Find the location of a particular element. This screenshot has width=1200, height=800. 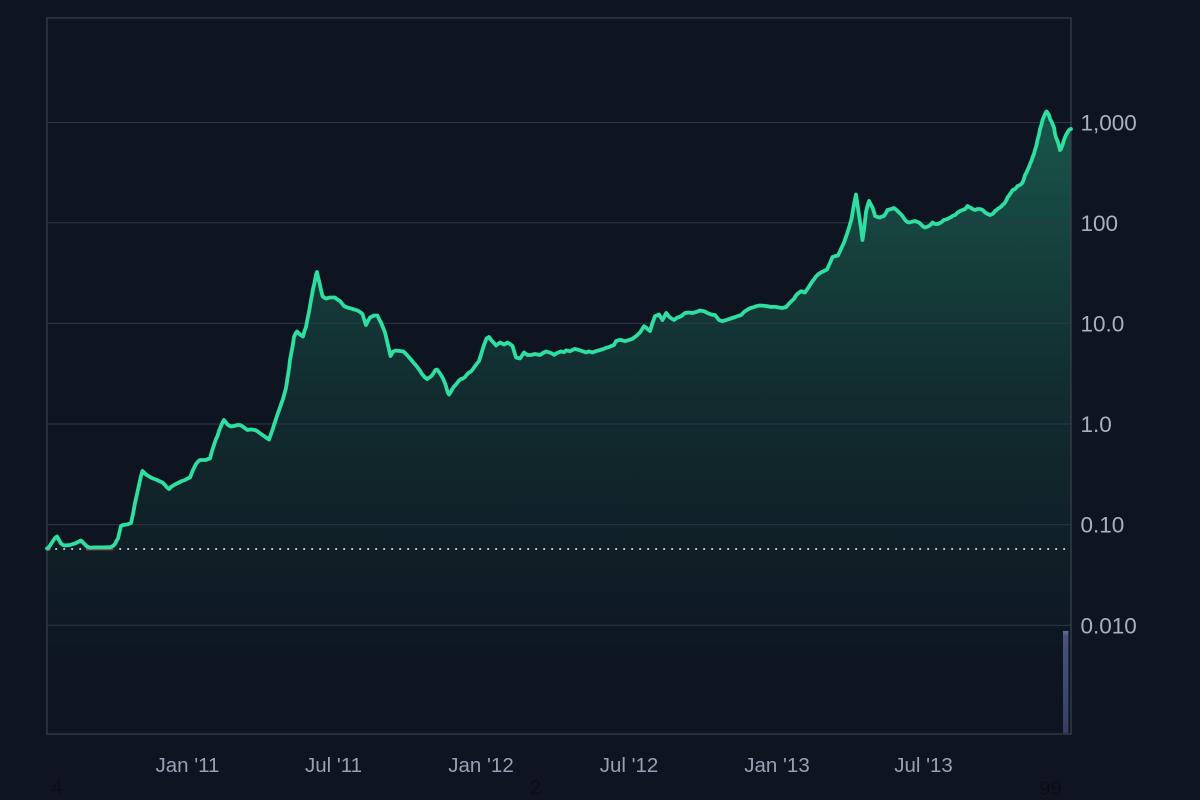

svg-text: Jul '12 is located at coordinates (629, 765).